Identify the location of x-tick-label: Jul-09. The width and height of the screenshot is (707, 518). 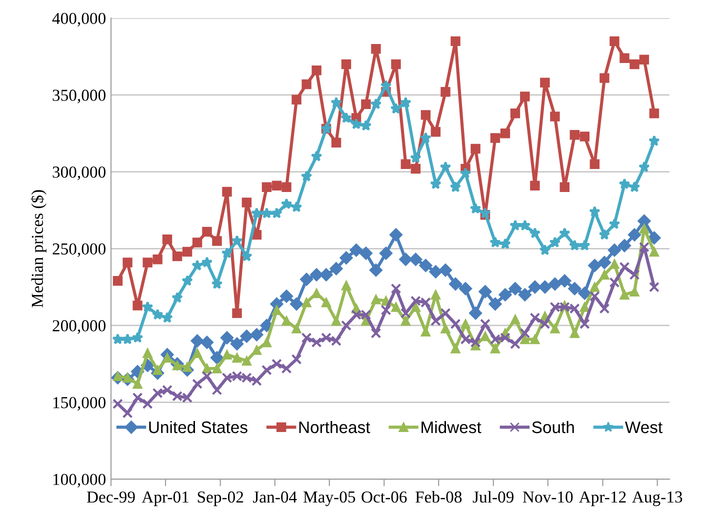
(493, 496).